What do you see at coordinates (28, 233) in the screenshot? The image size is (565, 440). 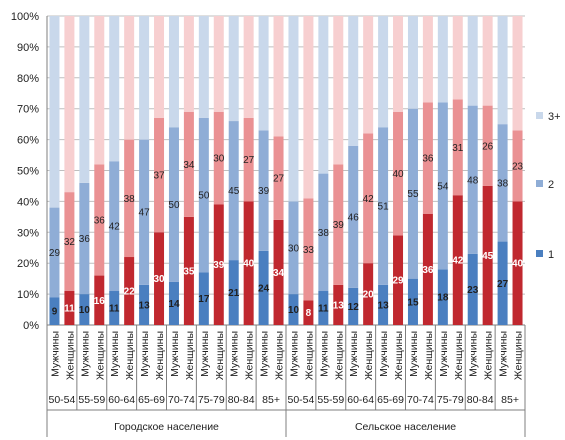 I see `y-tick-label: 30%` at bounding box center [28, 233].